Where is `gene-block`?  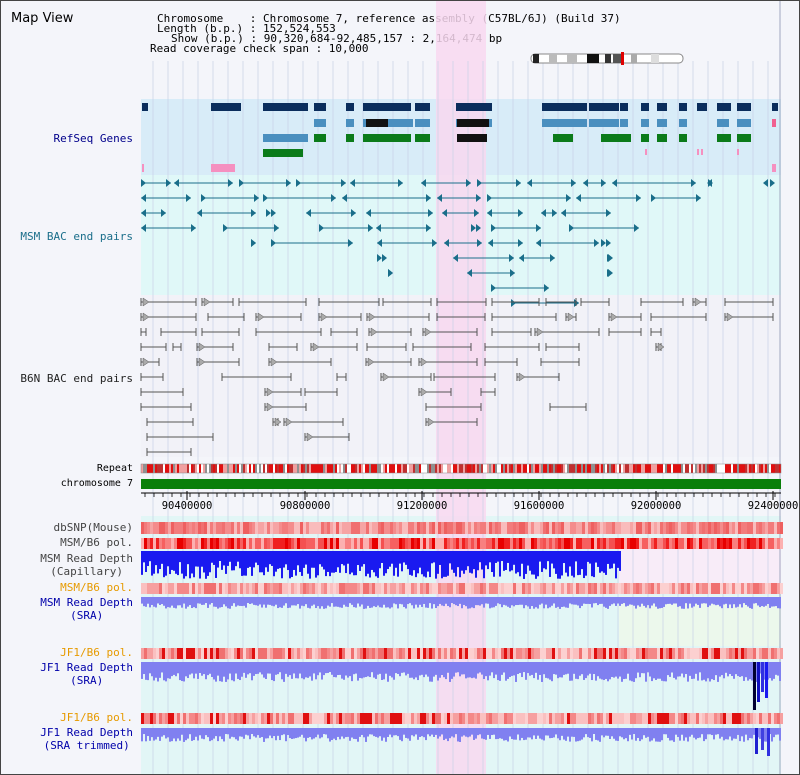 gene-block is located at coordinates (387, 107).